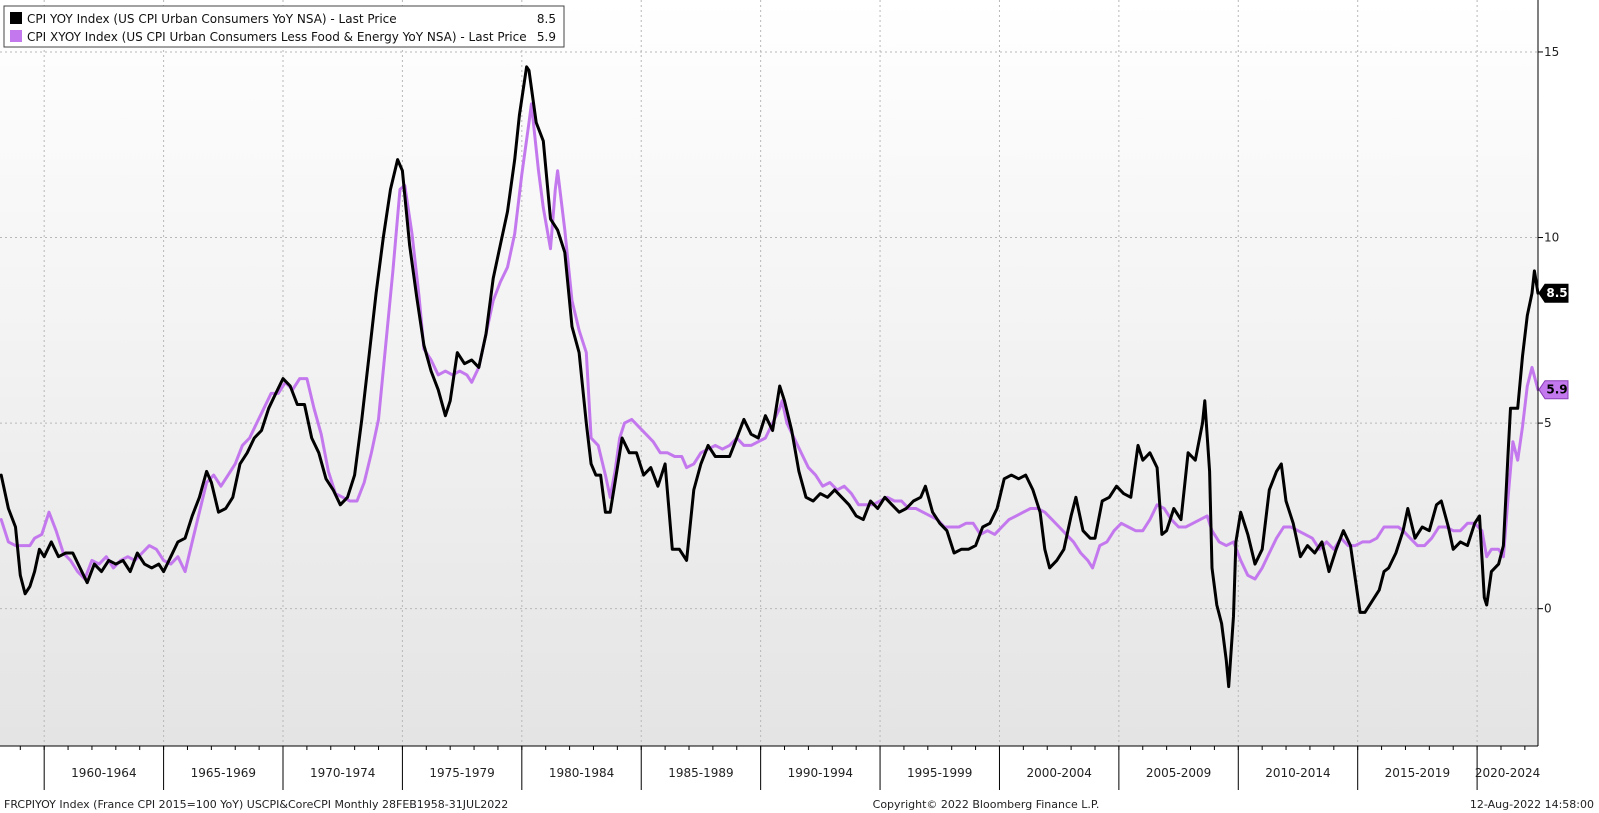 The height and width of the screenshot is (813, 1599). I want to click on x-period-label: 1970-1974, so click(342, 773).